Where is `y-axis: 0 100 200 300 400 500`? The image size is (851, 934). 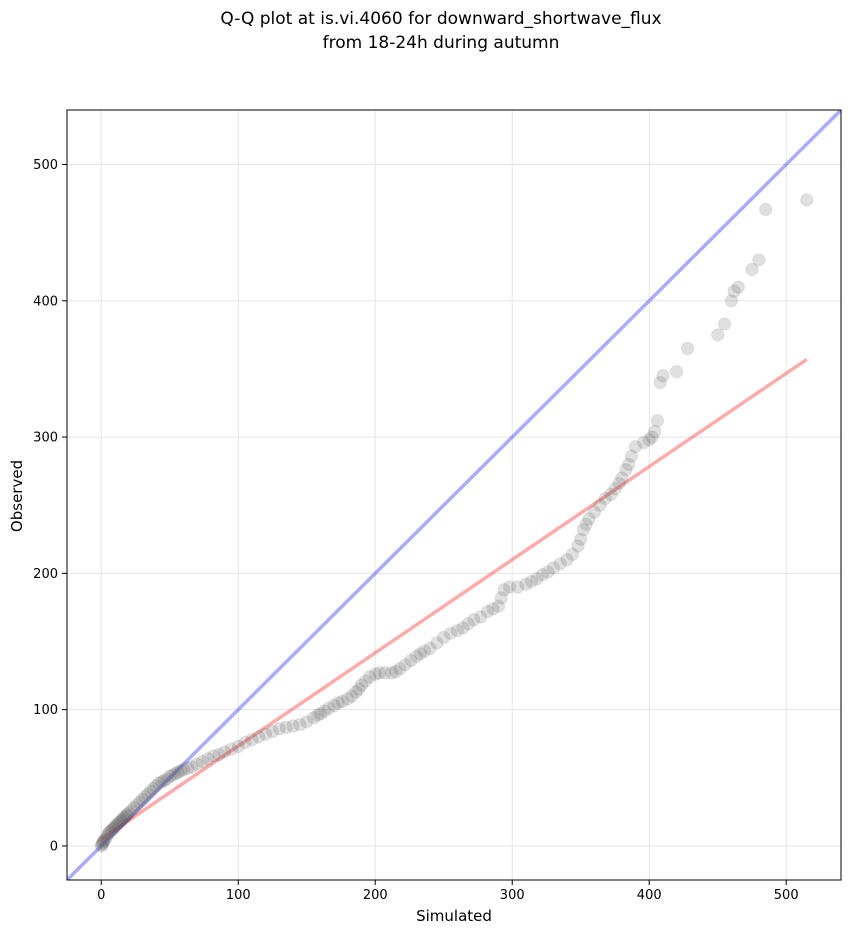
y-axis: 0 100 200 300 400 500 is located at coordinates (50, 506).